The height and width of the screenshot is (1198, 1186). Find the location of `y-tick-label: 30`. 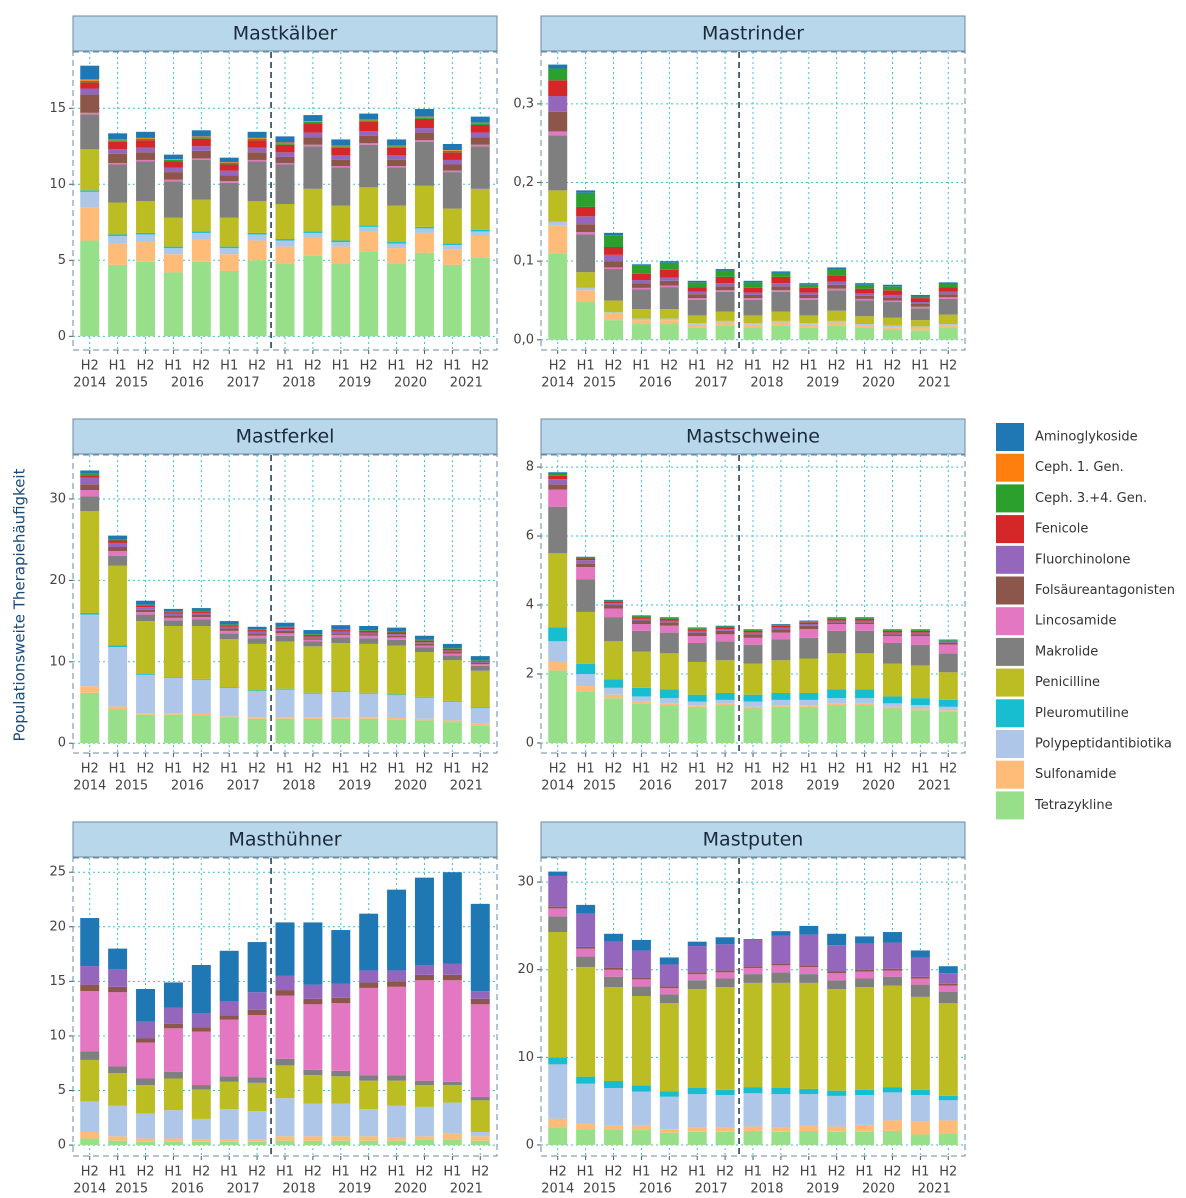

y-tick-label: 30 is located at coordinates (525, 882).